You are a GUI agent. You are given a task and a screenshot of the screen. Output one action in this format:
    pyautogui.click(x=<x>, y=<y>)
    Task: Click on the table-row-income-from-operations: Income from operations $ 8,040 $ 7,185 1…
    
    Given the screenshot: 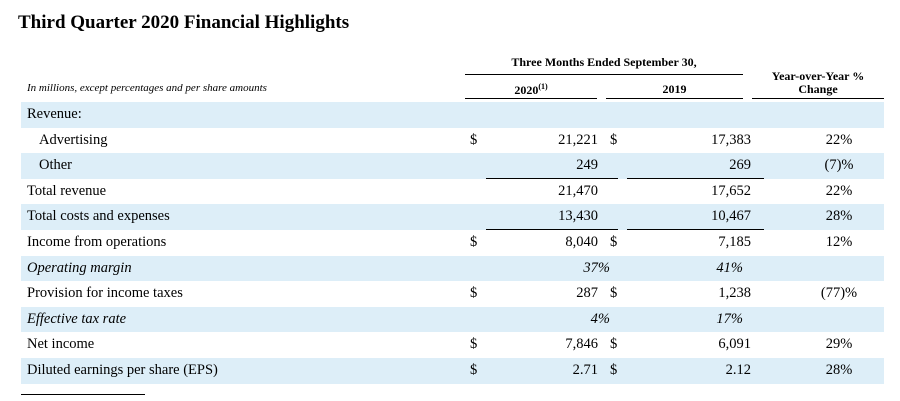 What is the action you would take?
    pyautogui.click(x=452, y=243)
    